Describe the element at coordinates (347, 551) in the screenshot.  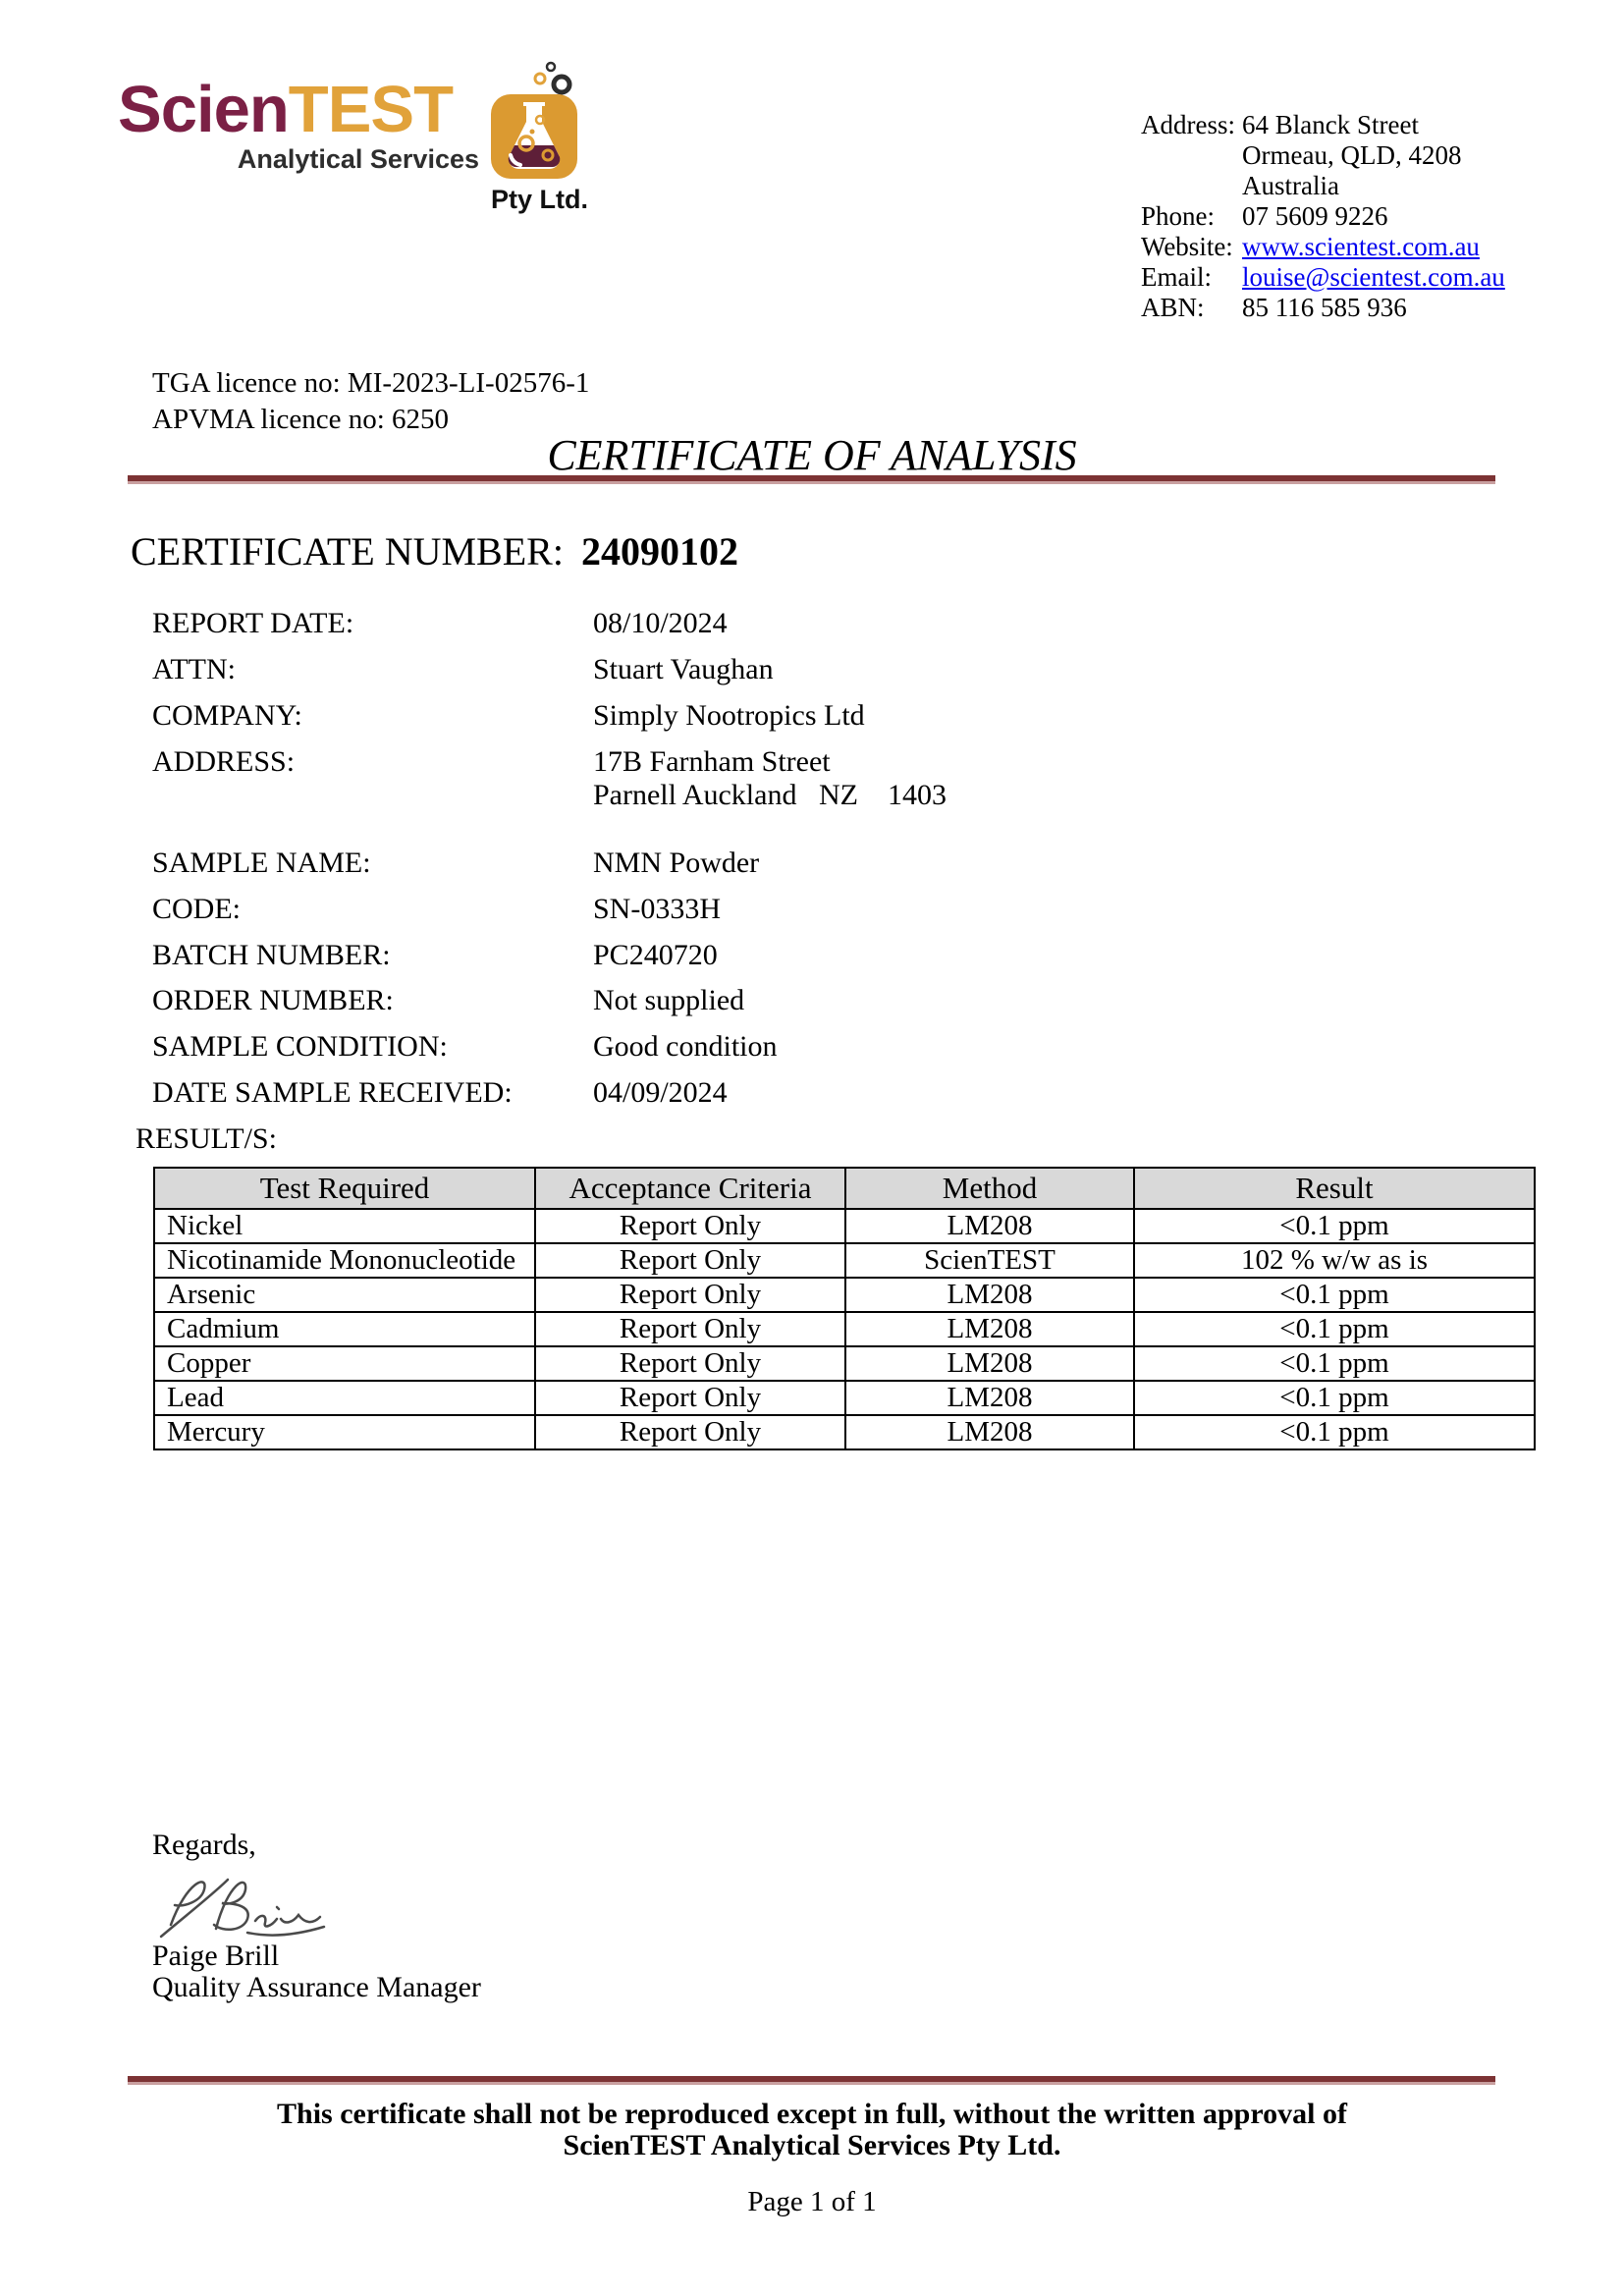
I see `certificate-number-label: CERTIFICATE NUMBER:` at that location.